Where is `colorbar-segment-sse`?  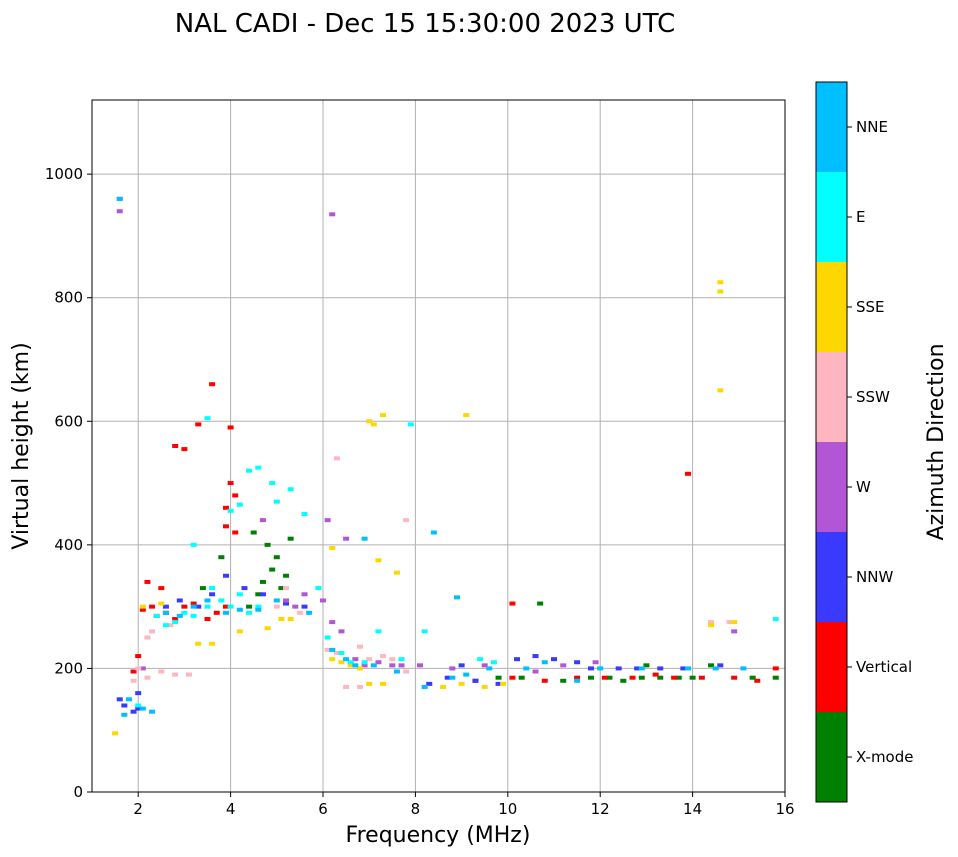
colorbar-segment-sse is located at coordinates (831, 307).